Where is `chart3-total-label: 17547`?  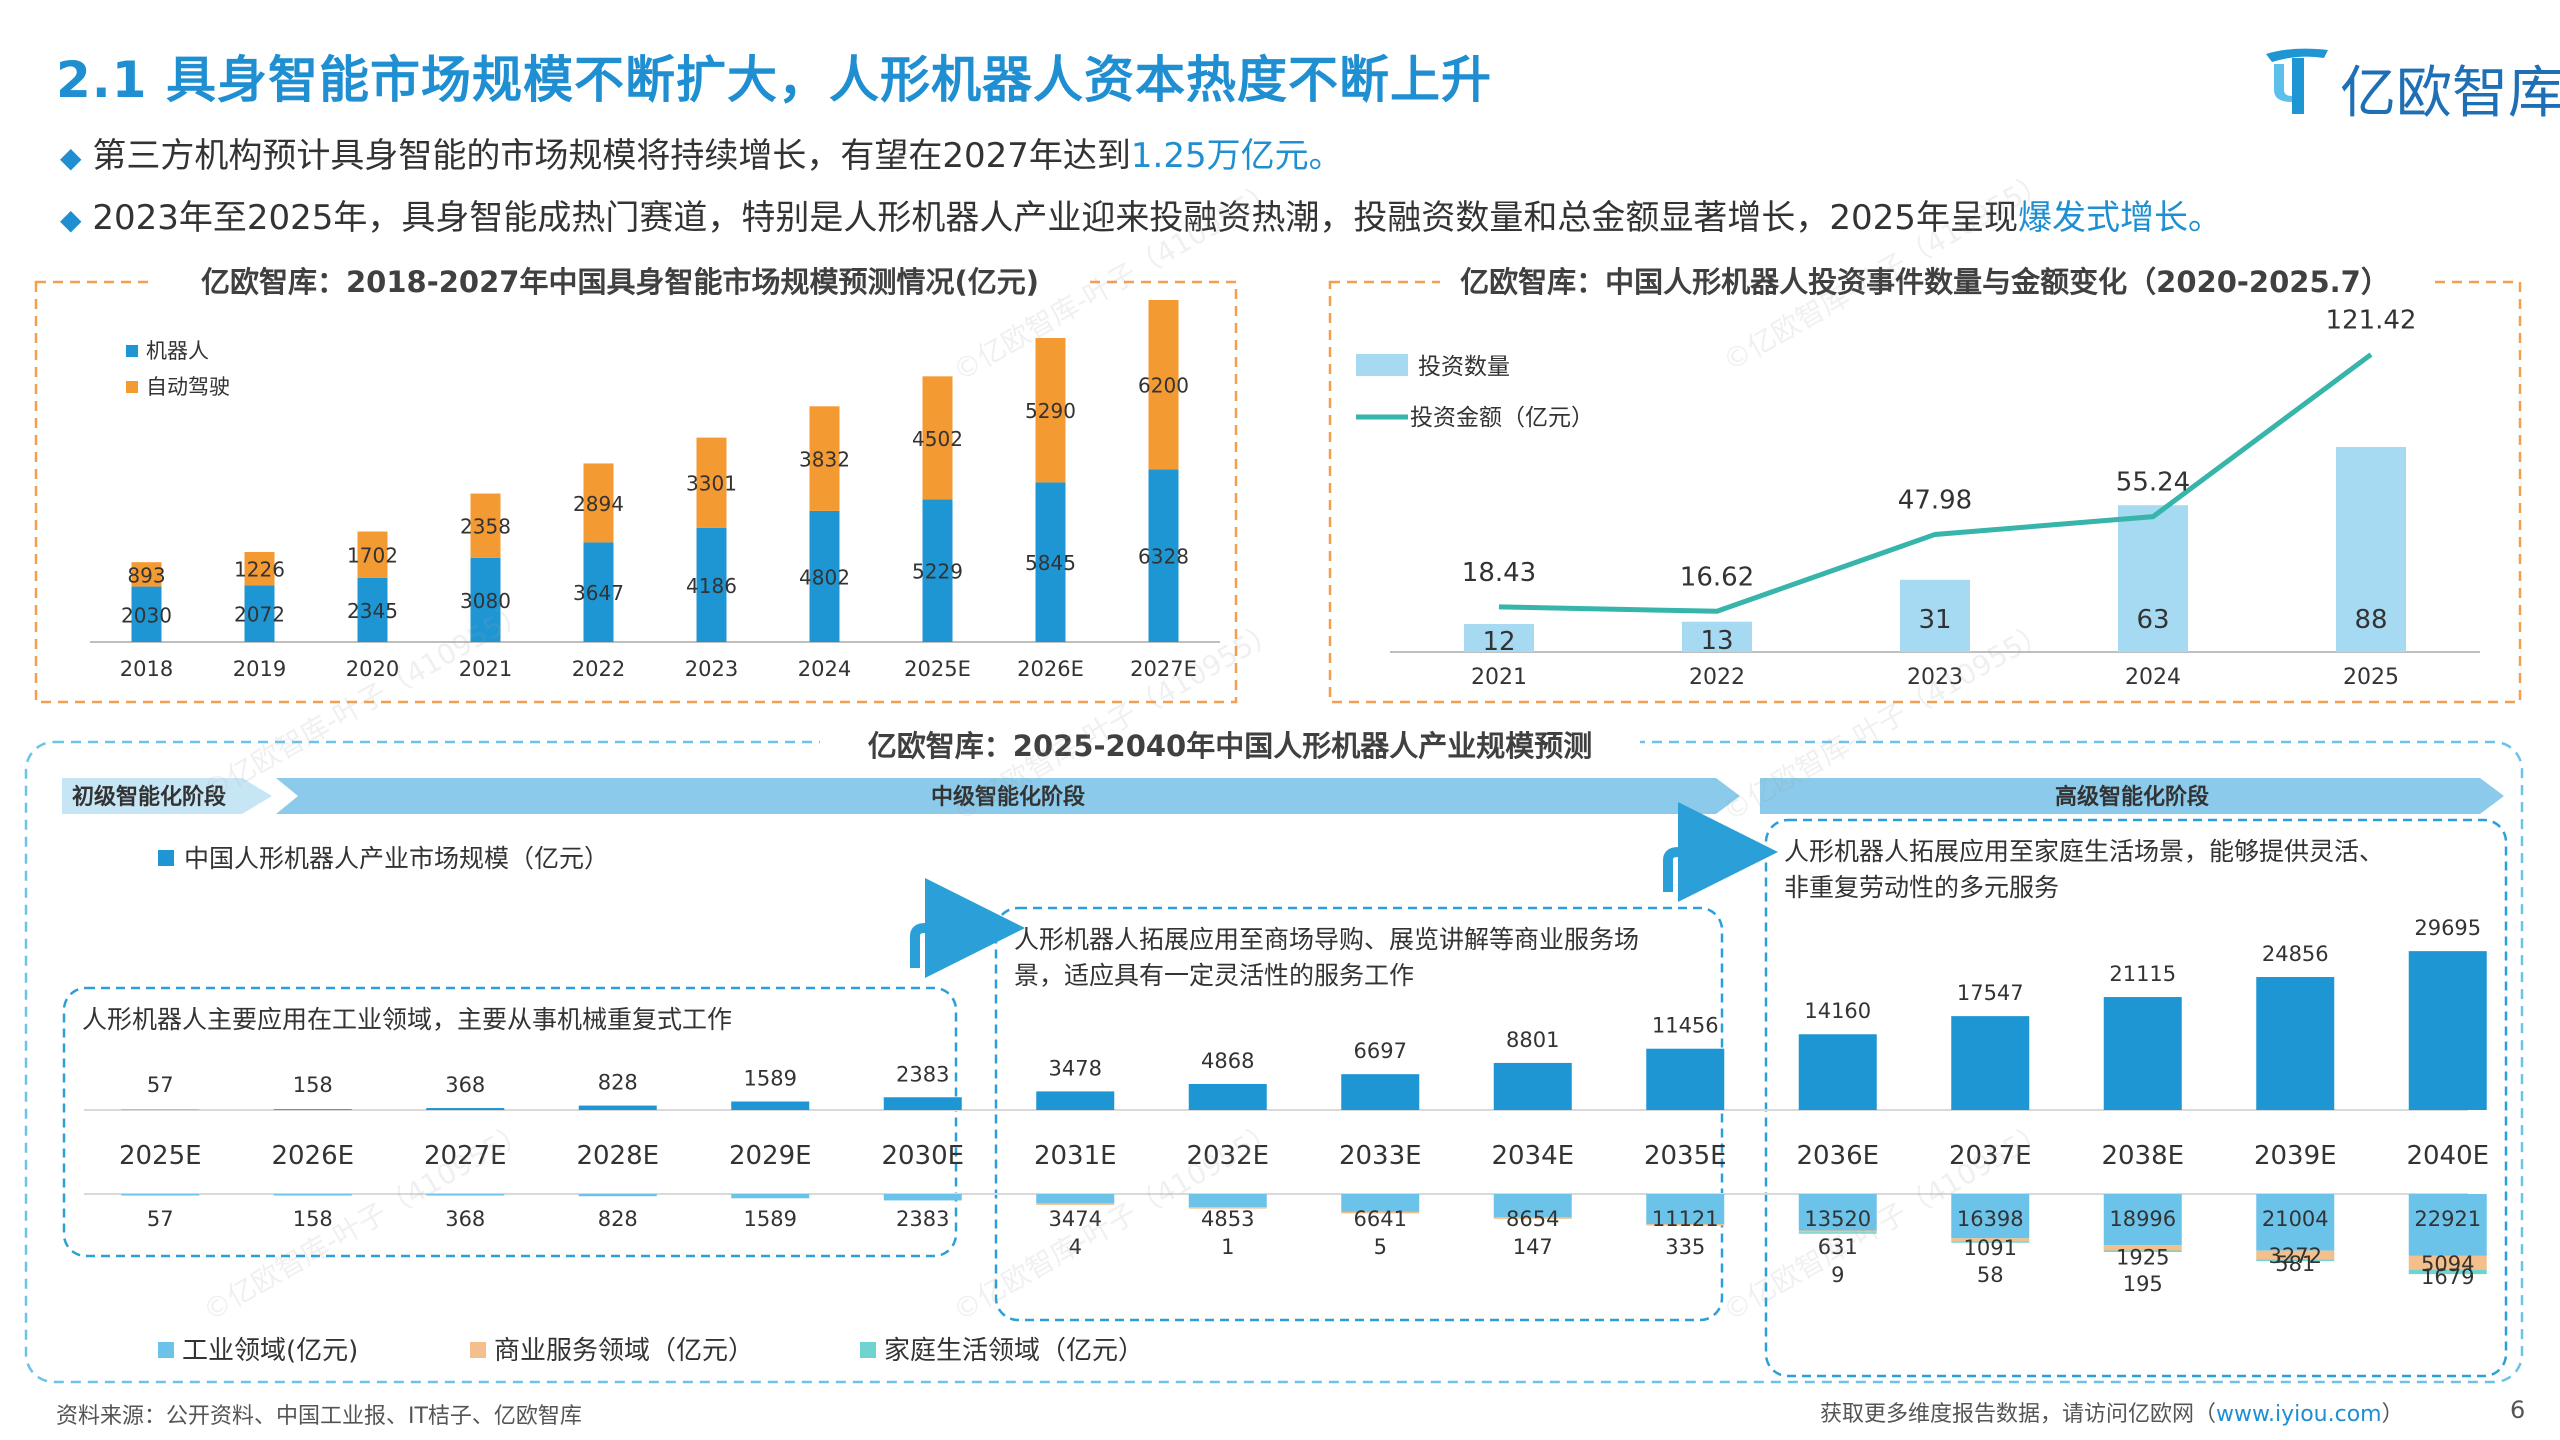
chart3-total-label: 17547 is located at coordinates (1990, 993).